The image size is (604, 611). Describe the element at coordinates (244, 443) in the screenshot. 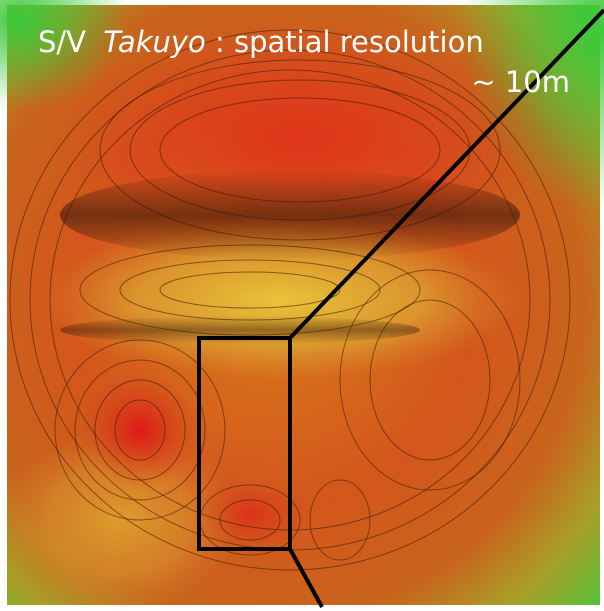

I see `zoom-box` at that location.